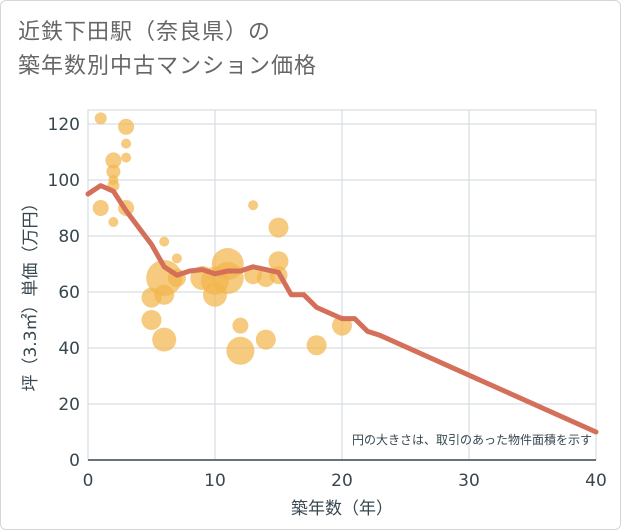 The height and width of the screenshot is (530, 621). What do you see at coordinates (472, 439) in the screenshot?
I see `bubble-size-note: 円の大きさは、取引のあった物件面積を示す` at bounding box center [472, 439].